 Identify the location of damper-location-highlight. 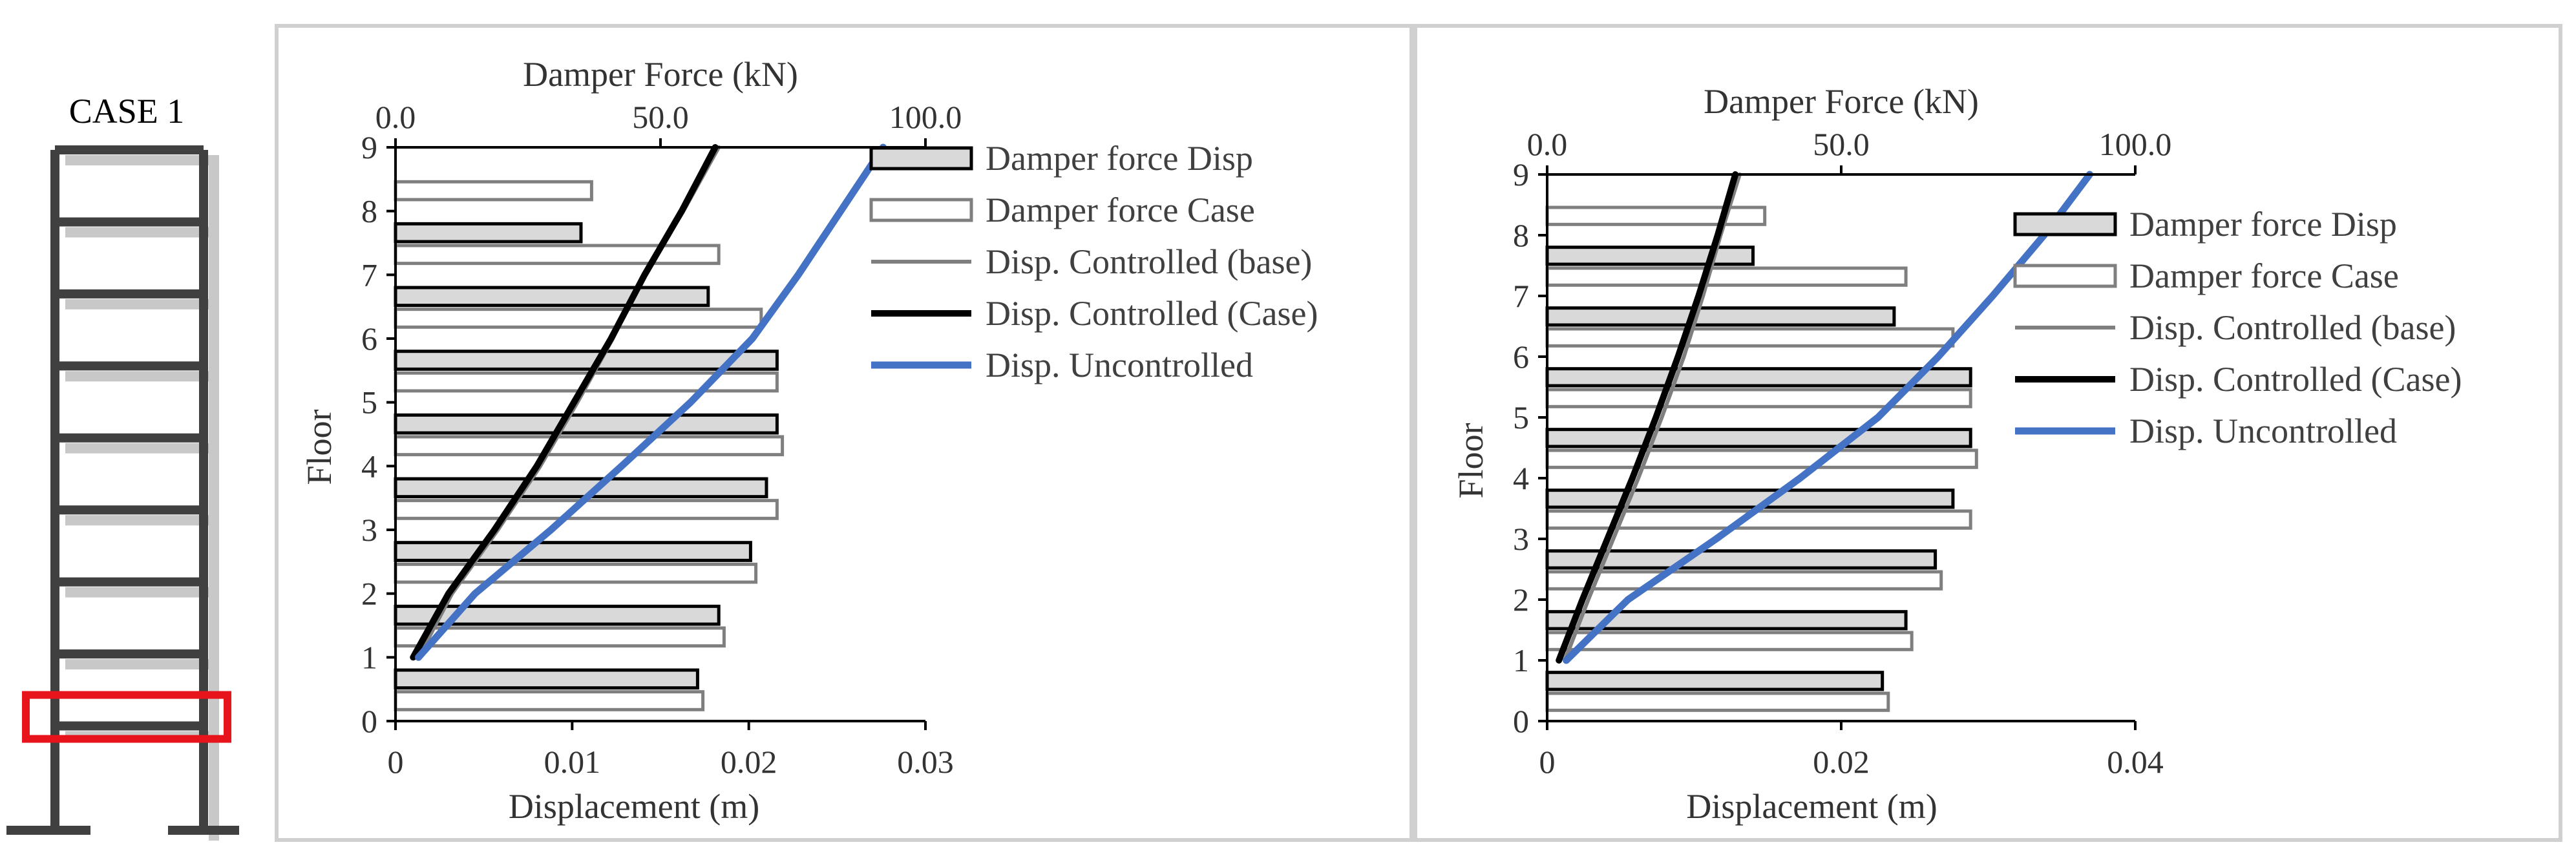
(126, 717).